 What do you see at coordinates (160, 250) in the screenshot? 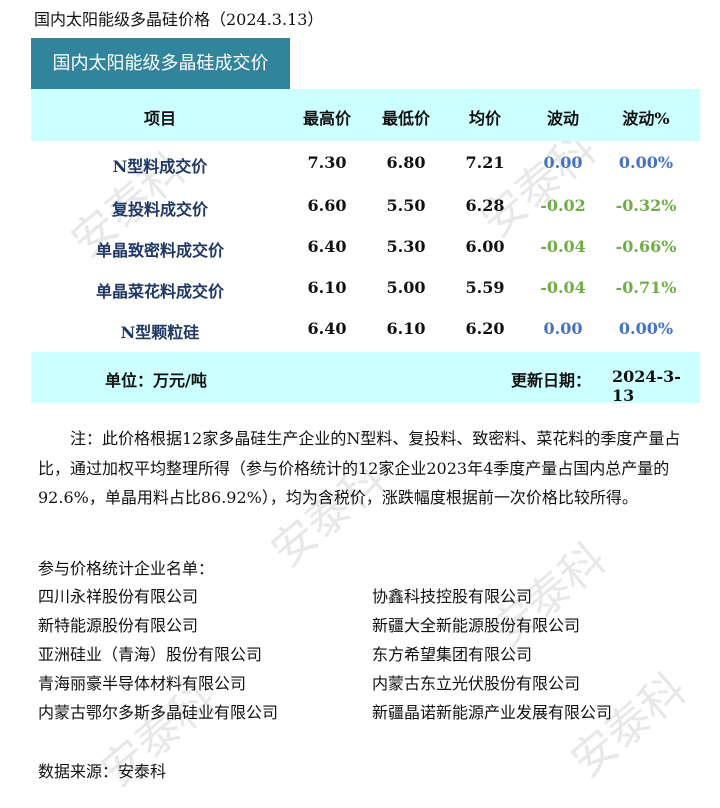
I see `cell-item: 单晶致密料成交价` at bounding box center [160, 250].